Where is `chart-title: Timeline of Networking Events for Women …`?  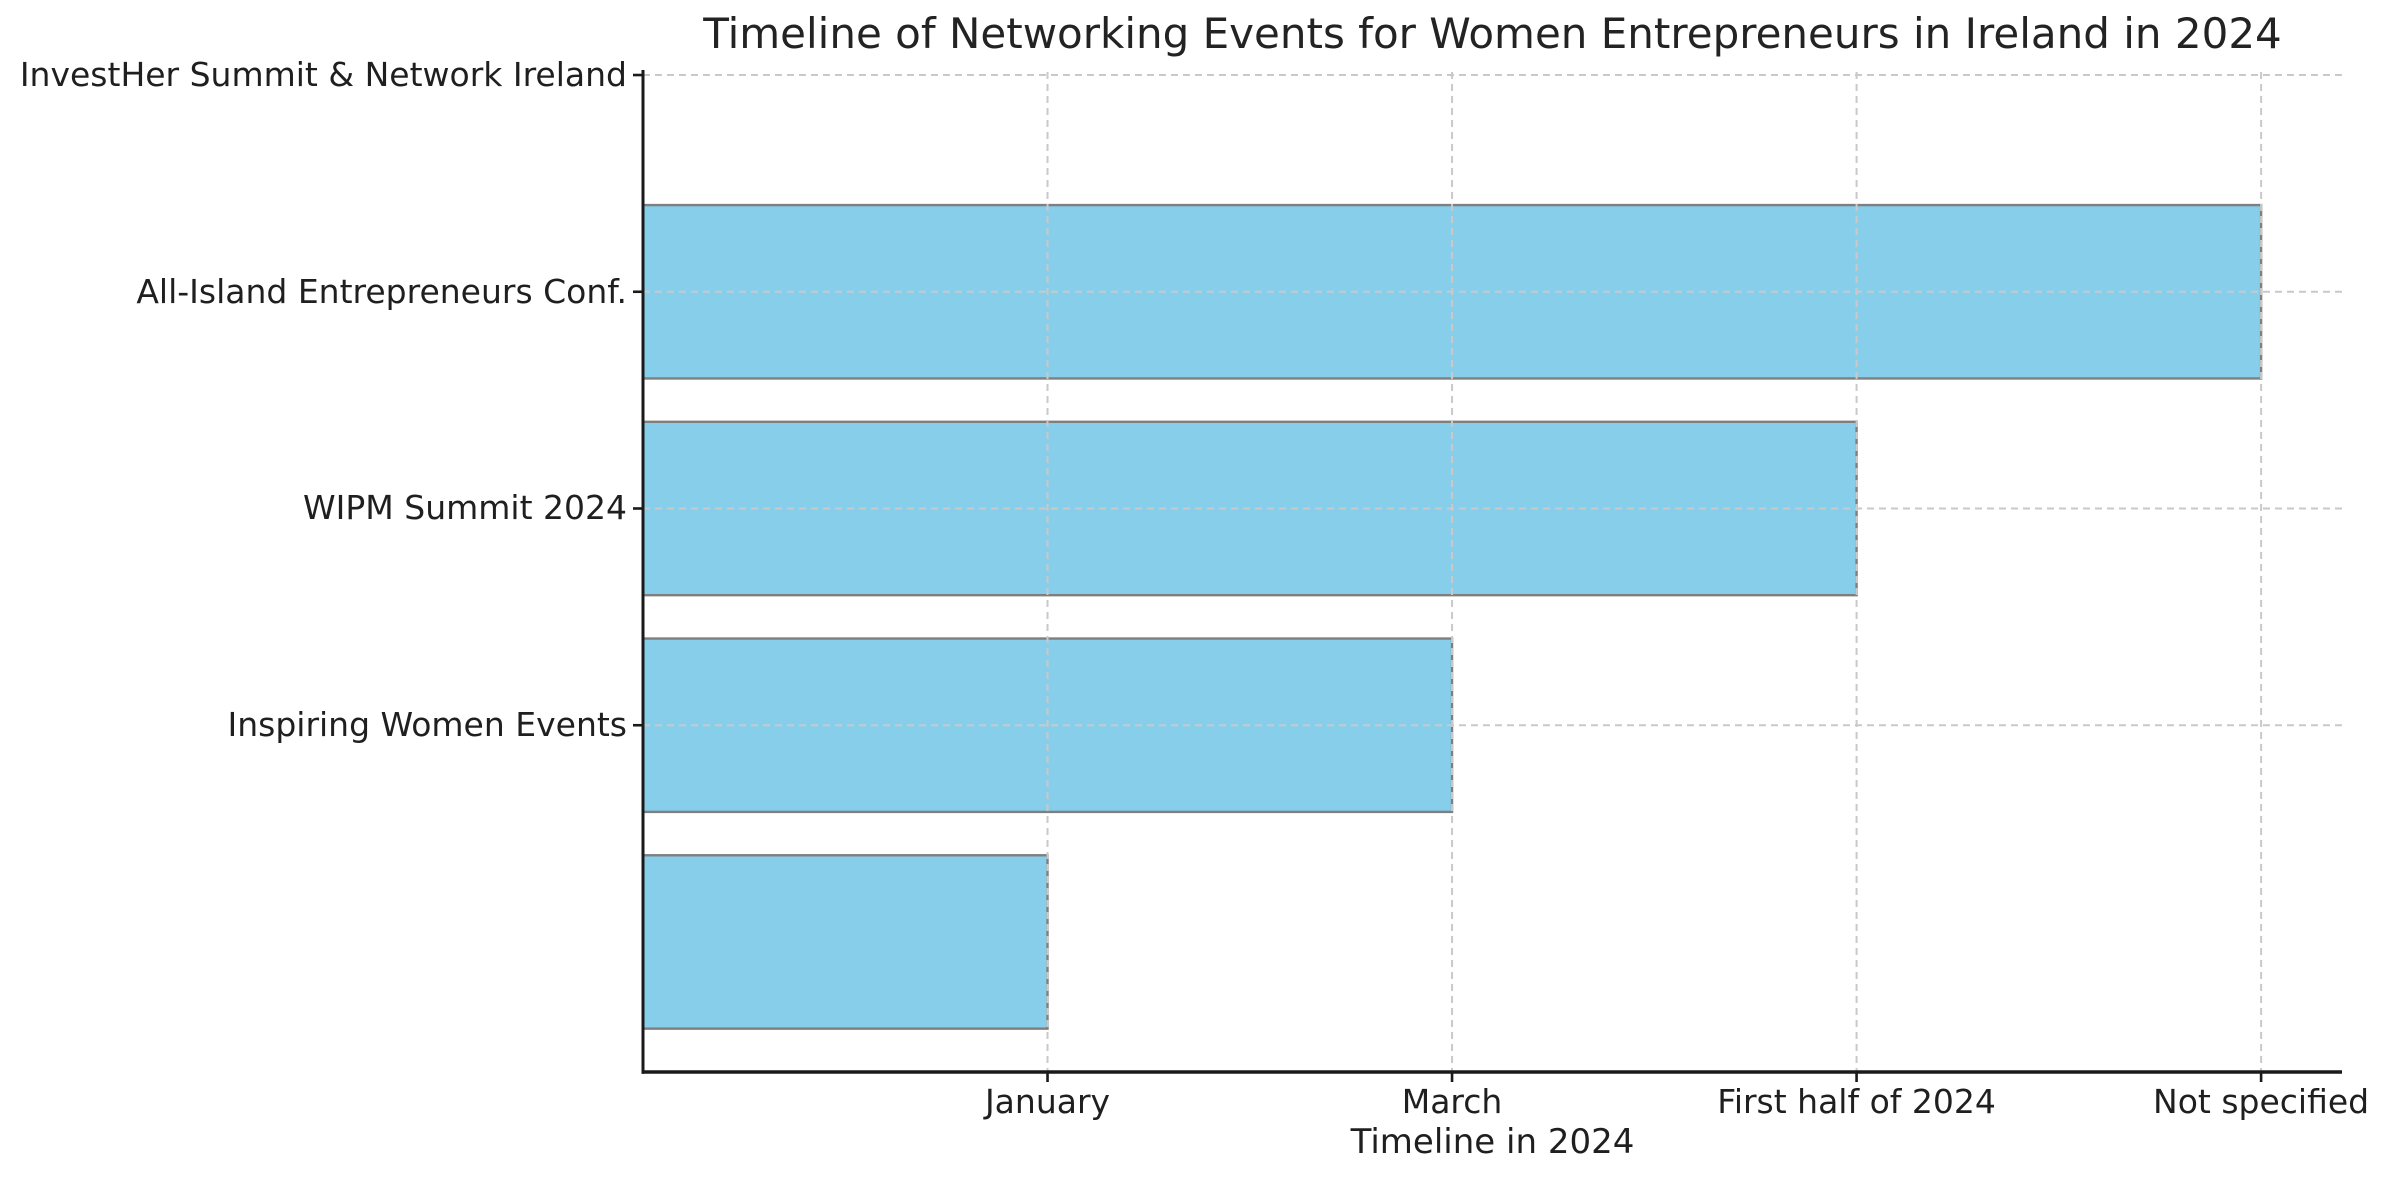 chart-title: Timeline of Networking Events for Women … is located at coordinates (1492, 33).